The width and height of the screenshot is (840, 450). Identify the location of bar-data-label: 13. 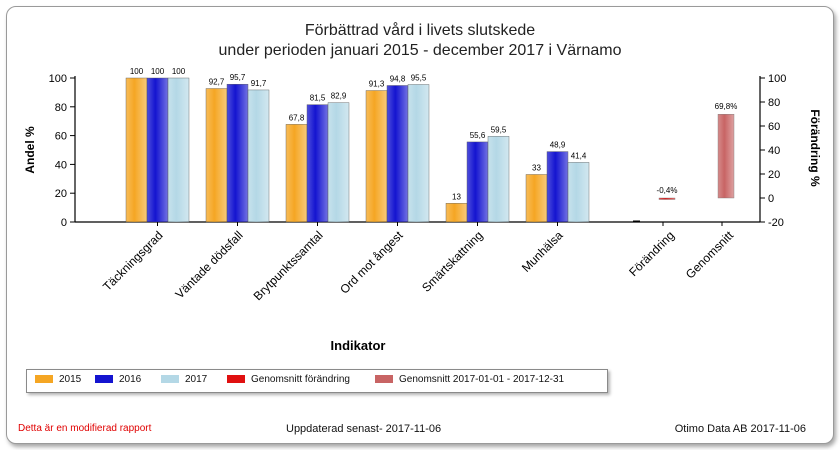
(456, 196).